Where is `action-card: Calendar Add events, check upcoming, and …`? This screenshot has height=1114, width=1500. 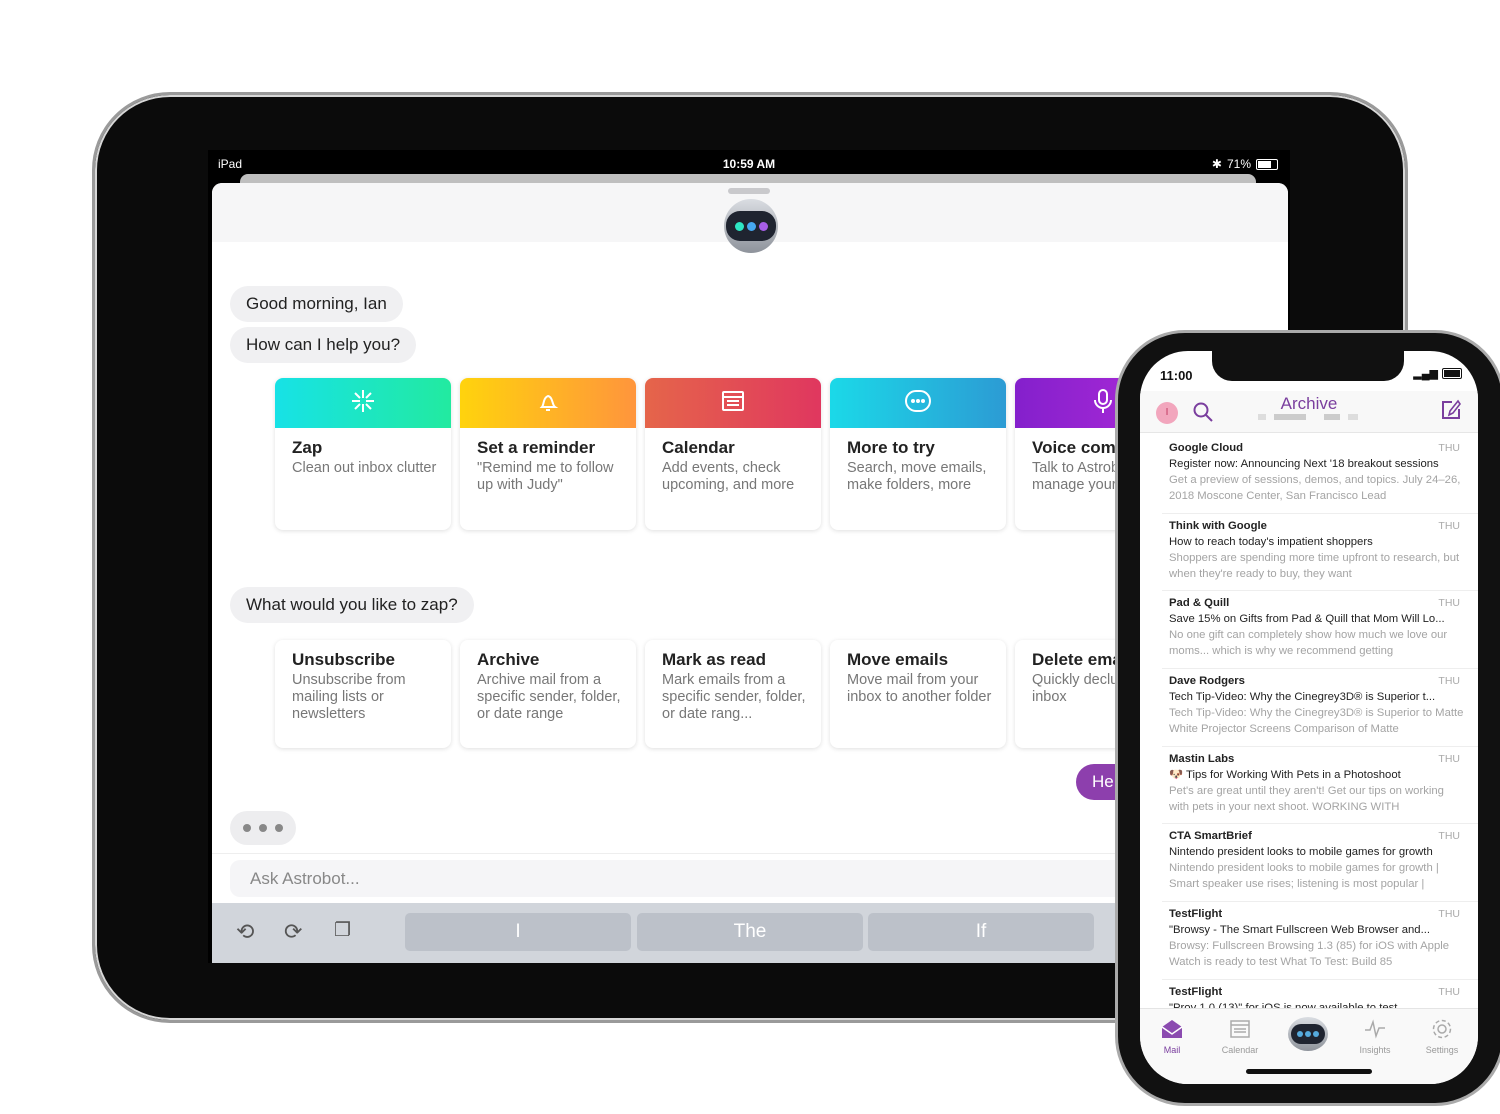 action-card: Calendar Add events, check upcoming, and … is located at coordinates (733, 454).